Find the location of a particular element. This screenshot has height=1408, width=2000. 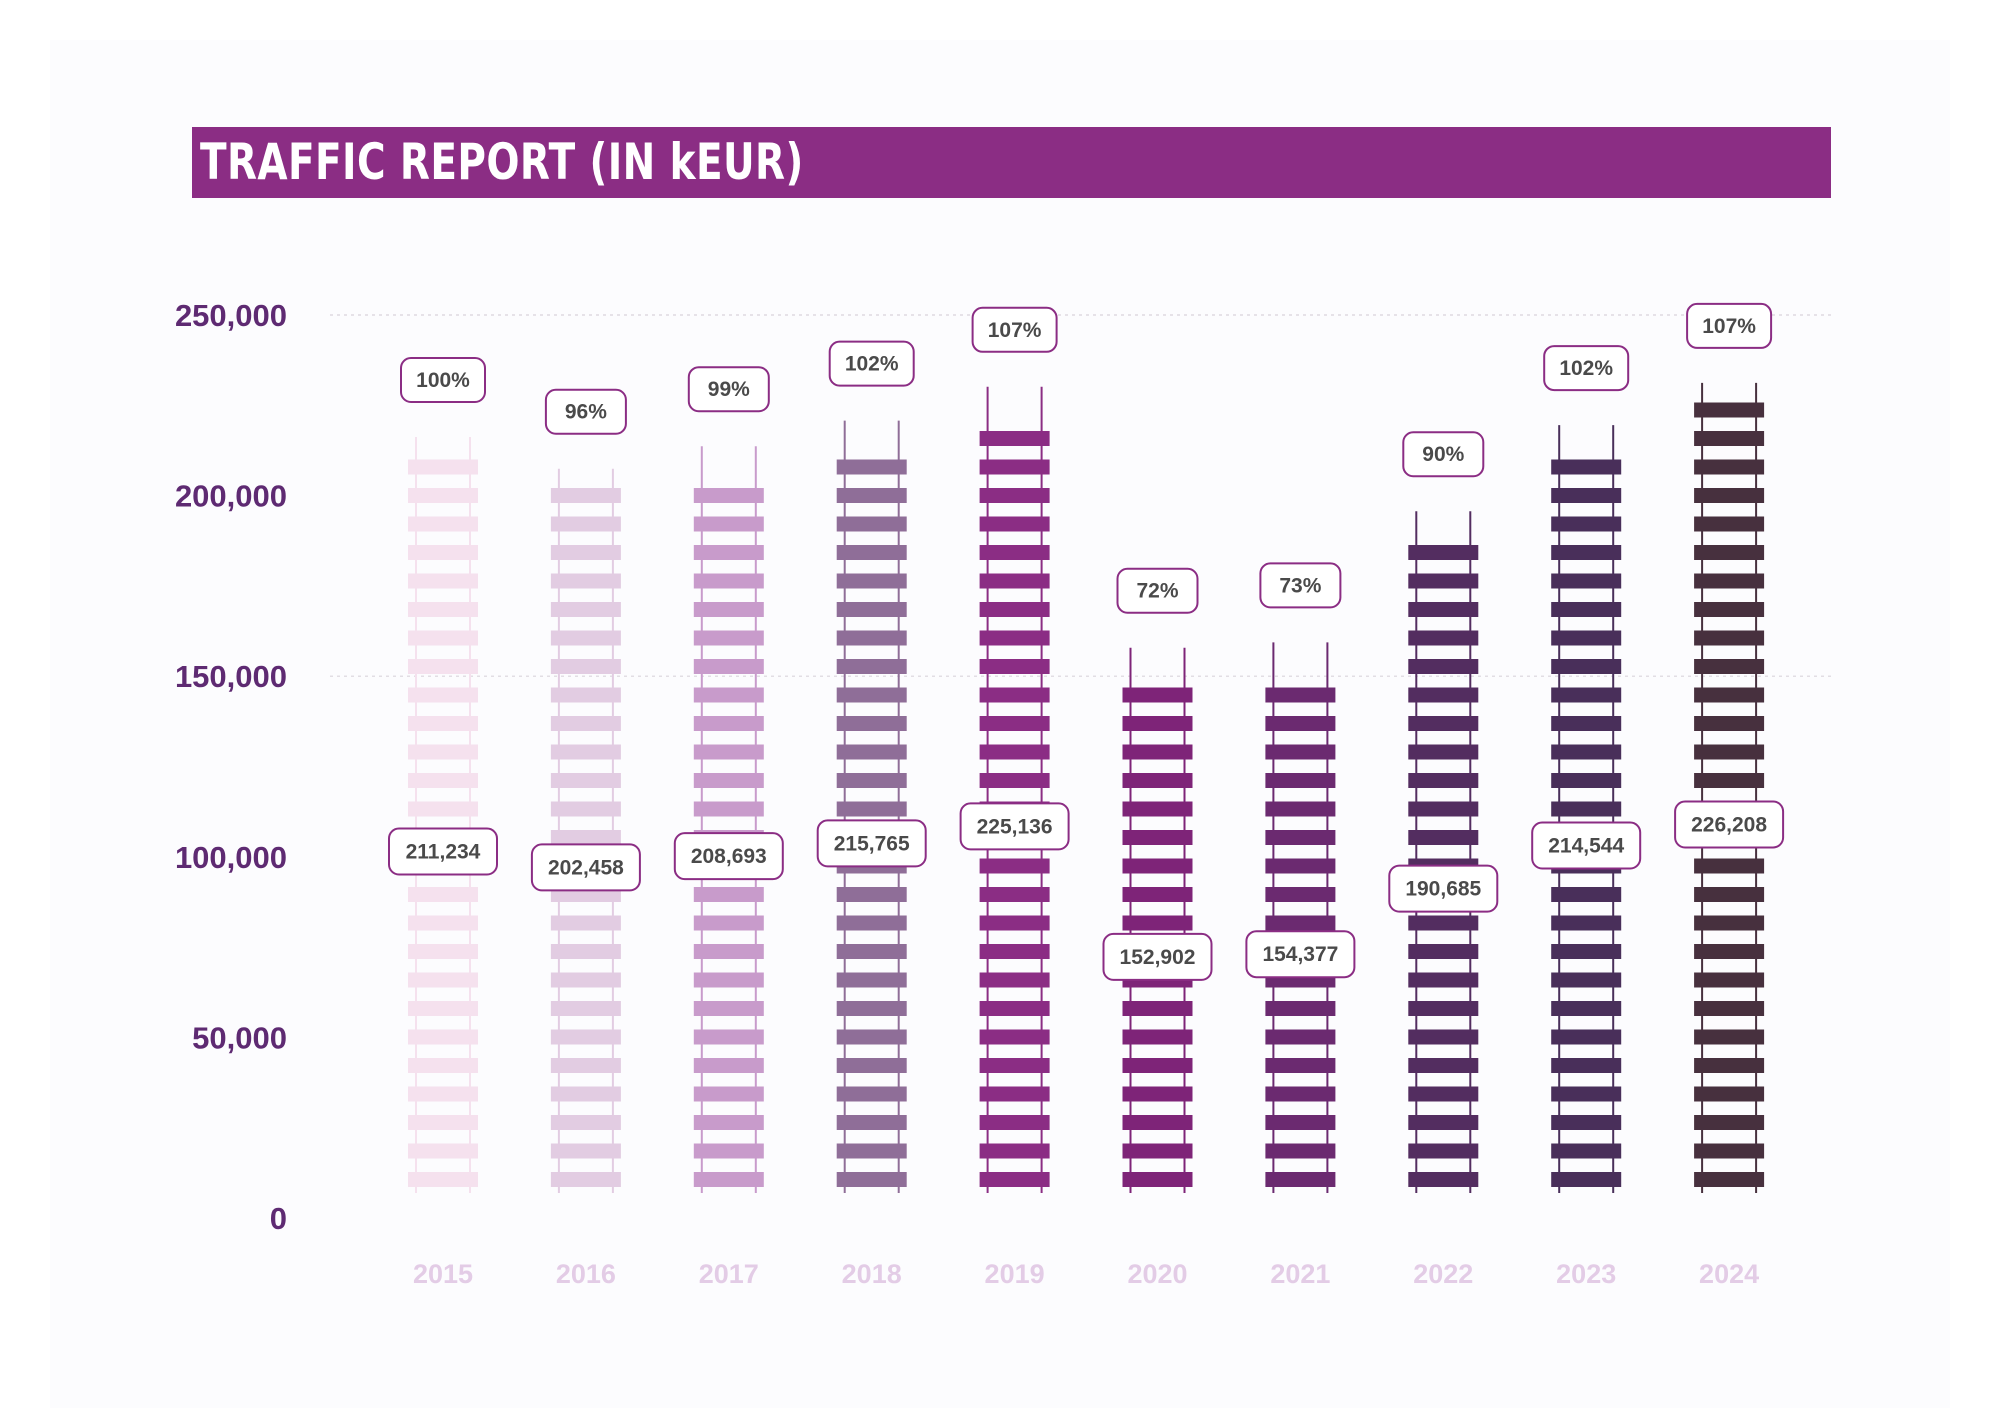

value-label: 211,234 is located at coordinates (443, 852).